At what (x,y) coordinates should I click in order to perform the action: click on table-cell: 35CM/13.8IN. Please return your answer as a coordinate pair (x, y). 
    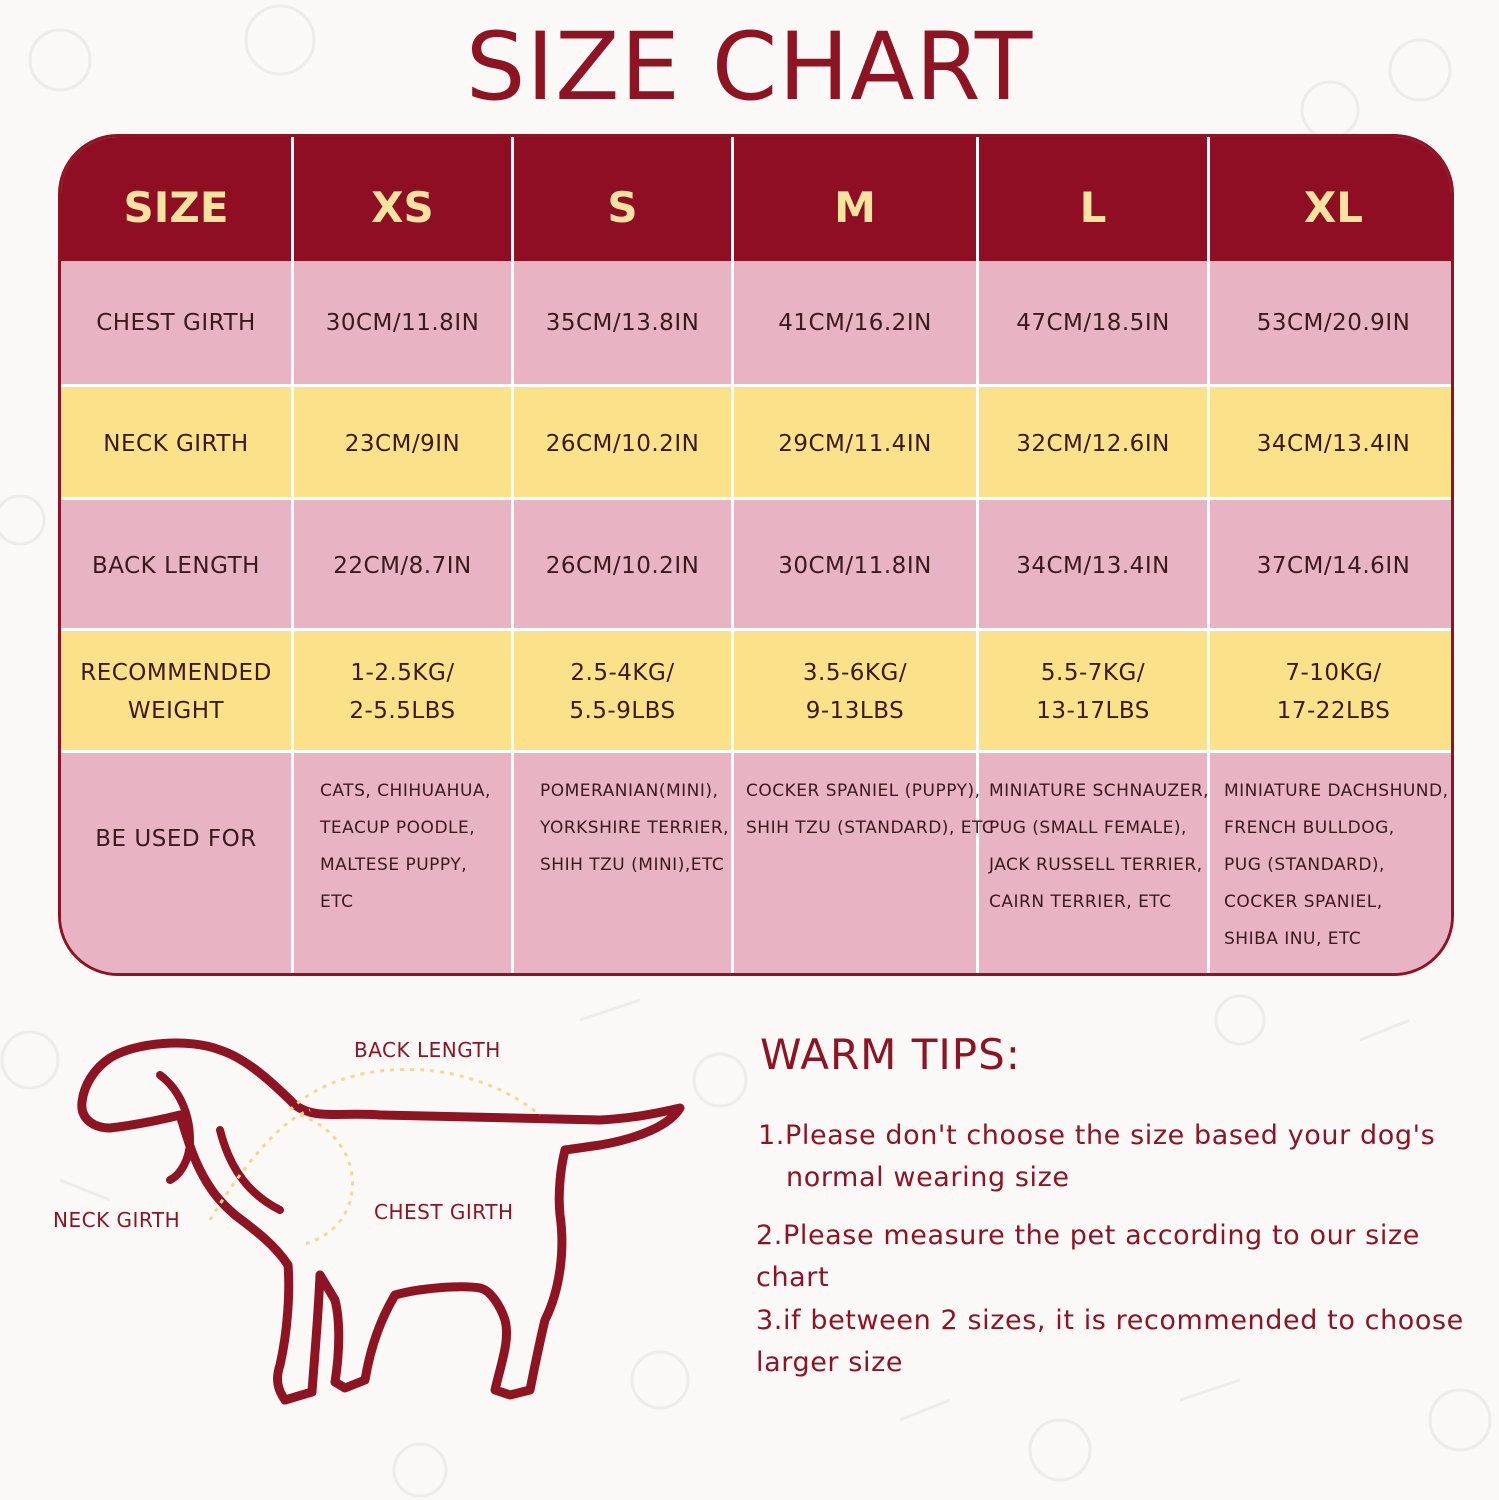
    Looking at the image, I should click on (624, 322).